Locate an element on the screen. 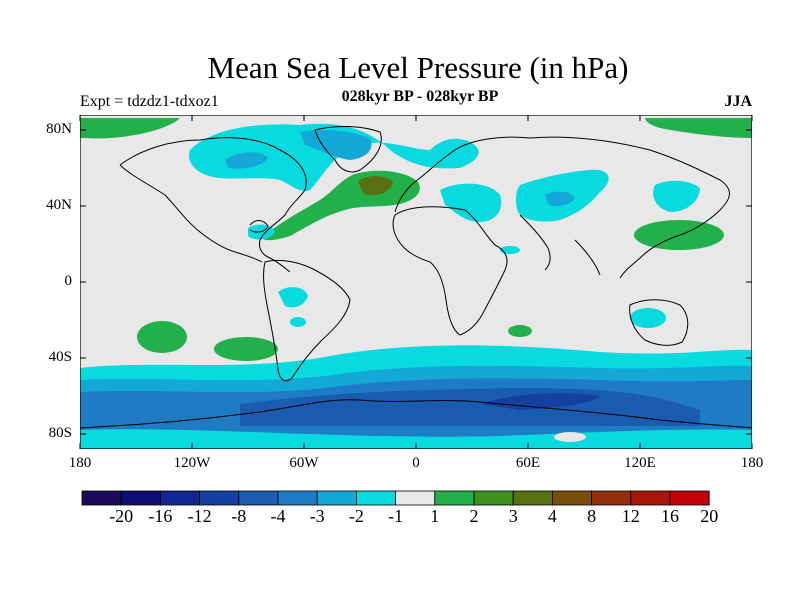  coast-australia is located at coordinates (659, 322).